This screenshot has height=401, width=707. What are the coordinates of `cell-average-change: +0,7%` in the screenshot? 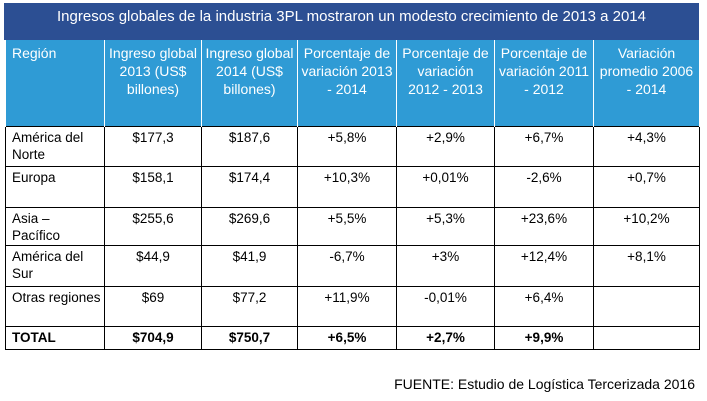 It's located at (646, 187).